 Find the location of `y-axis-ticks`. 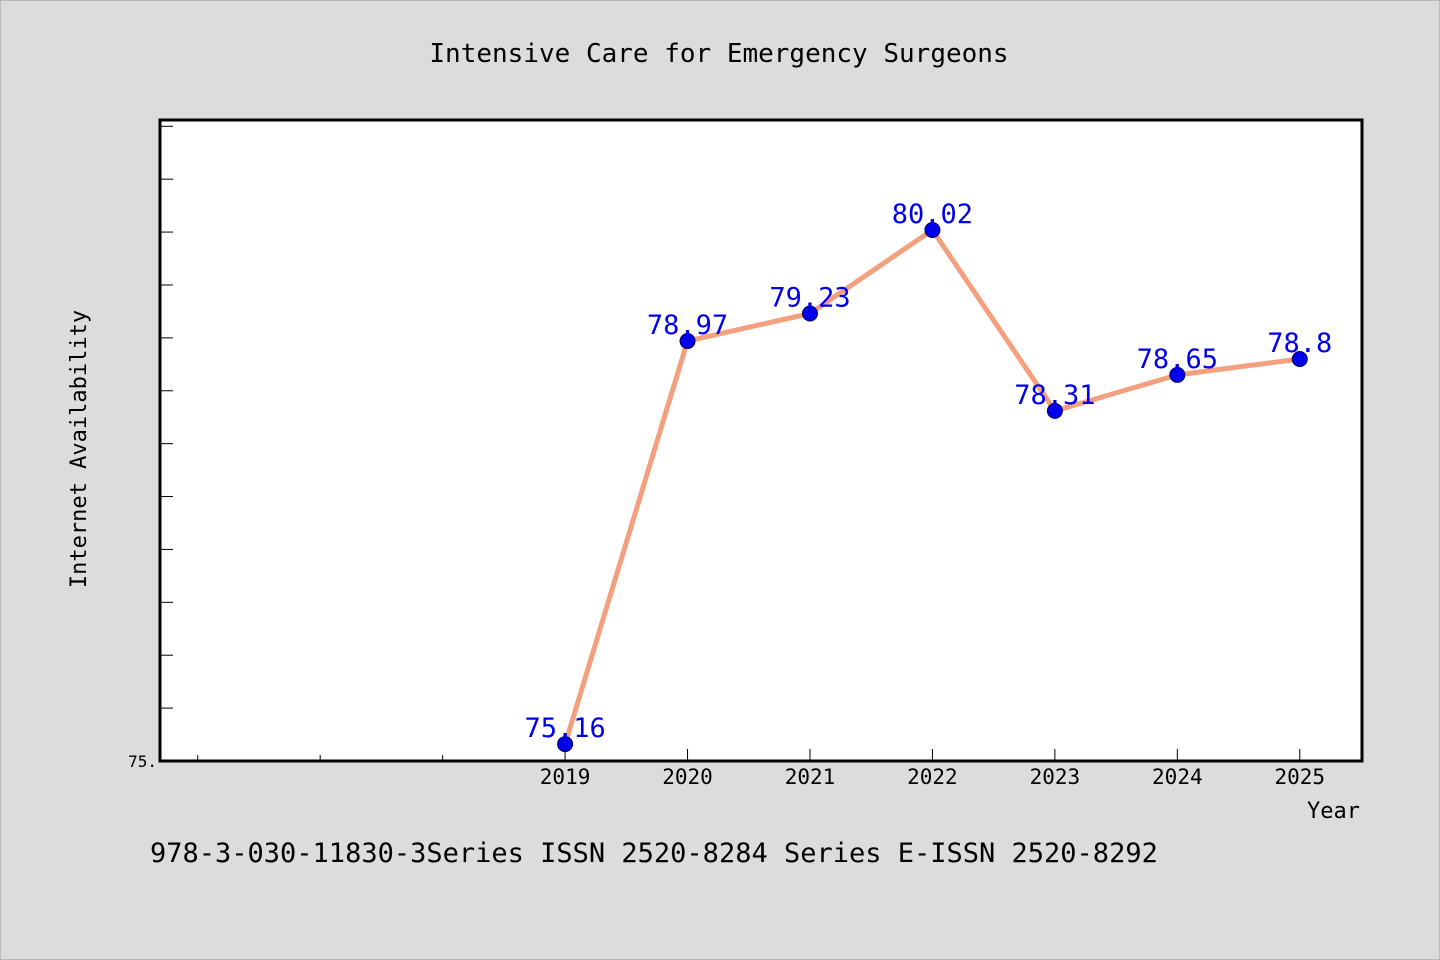

y-axis-ticks is located at coordinates (167, 443).